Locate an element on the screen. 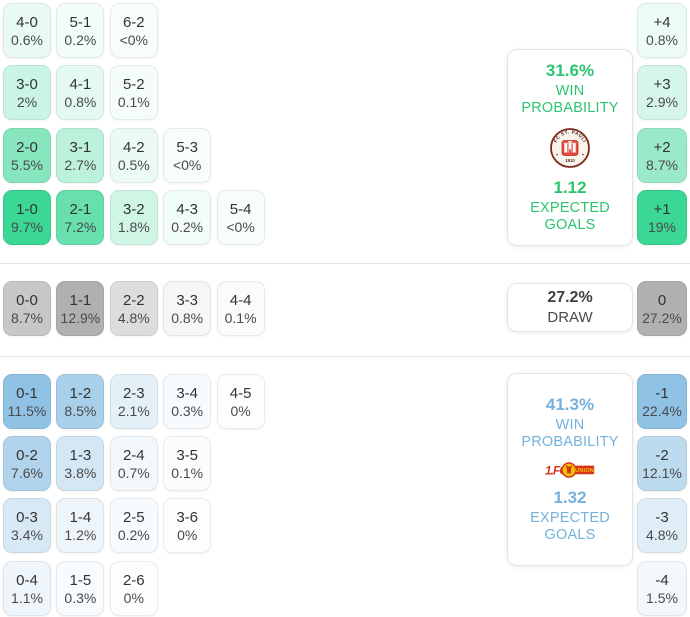 This screenshot has width=690, height=617. score-cell-1-2: 1-2 8.5% is located at coordinates (80, 401).